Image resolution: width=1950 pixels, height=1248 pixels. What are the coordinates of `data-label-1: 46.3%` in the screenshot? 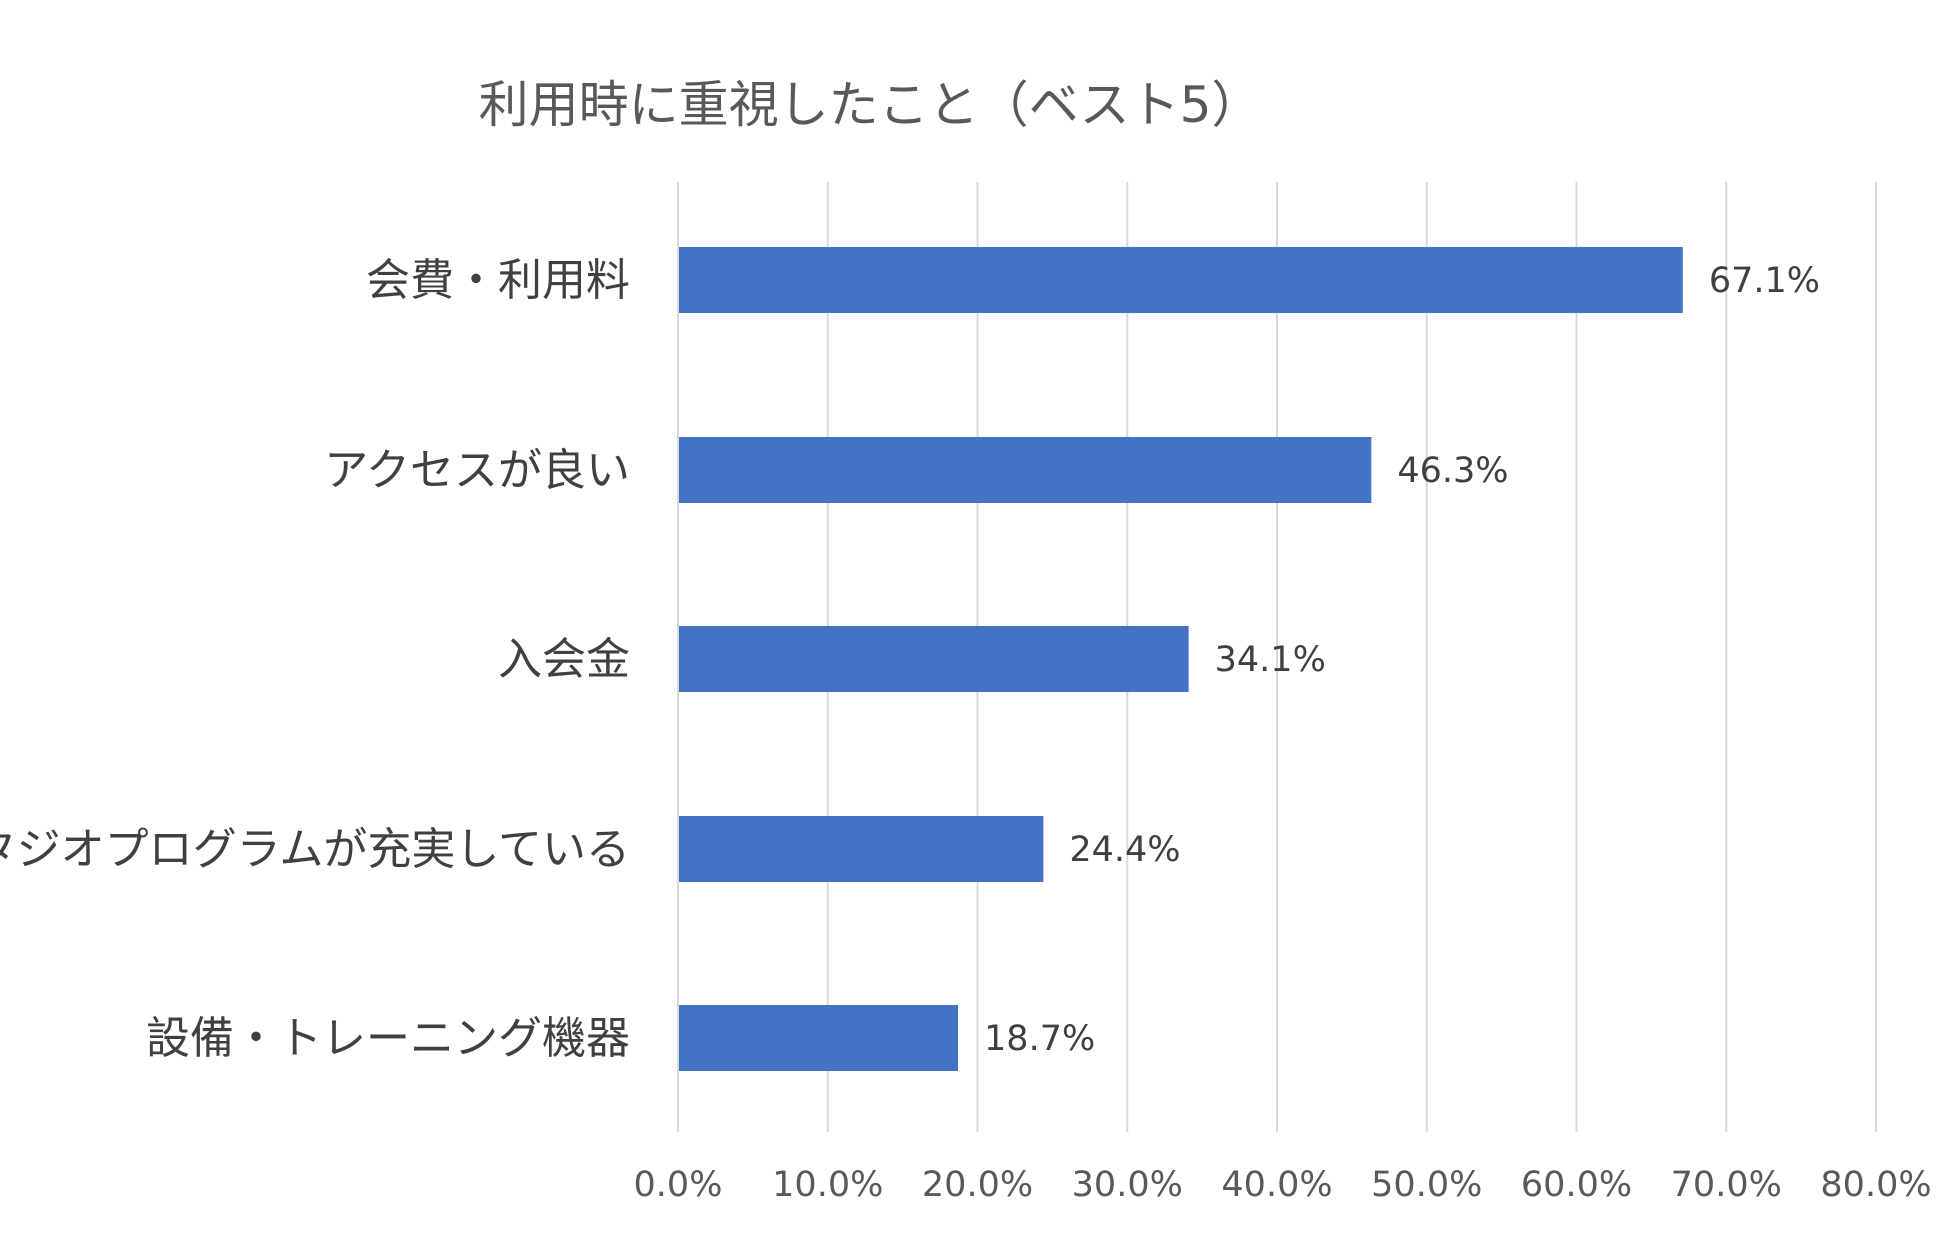 It's located at (1452, 471).